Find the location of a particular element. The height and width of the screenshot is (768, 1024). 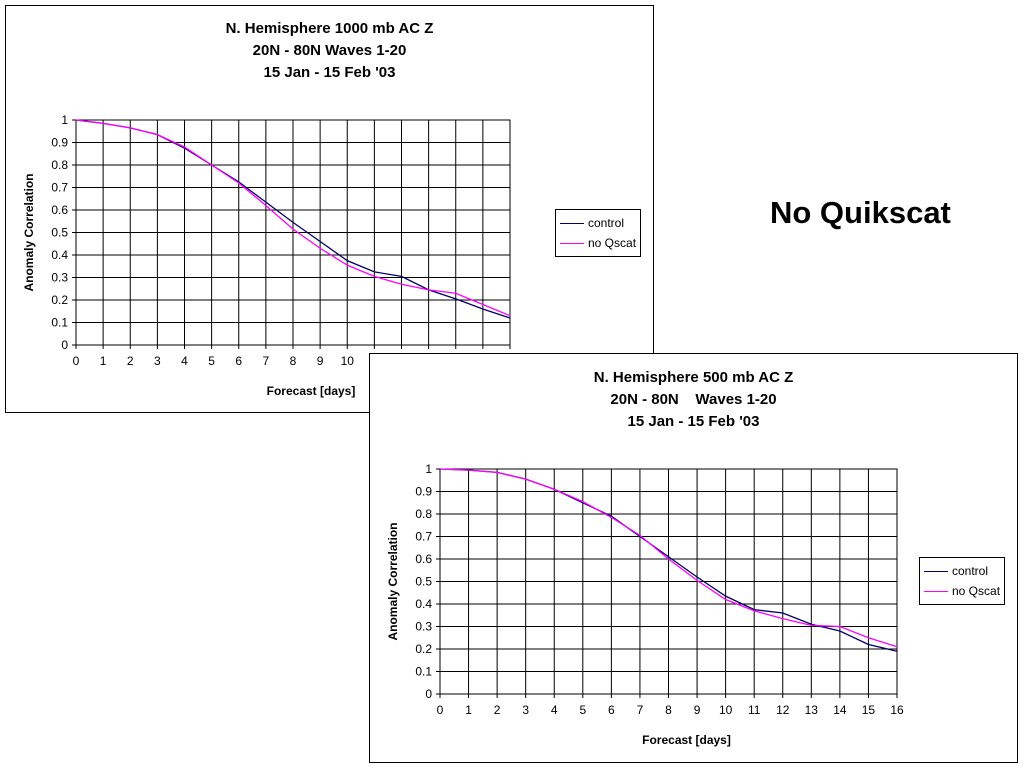

x-tick-label: 16 is located at coordinates (897, 710).